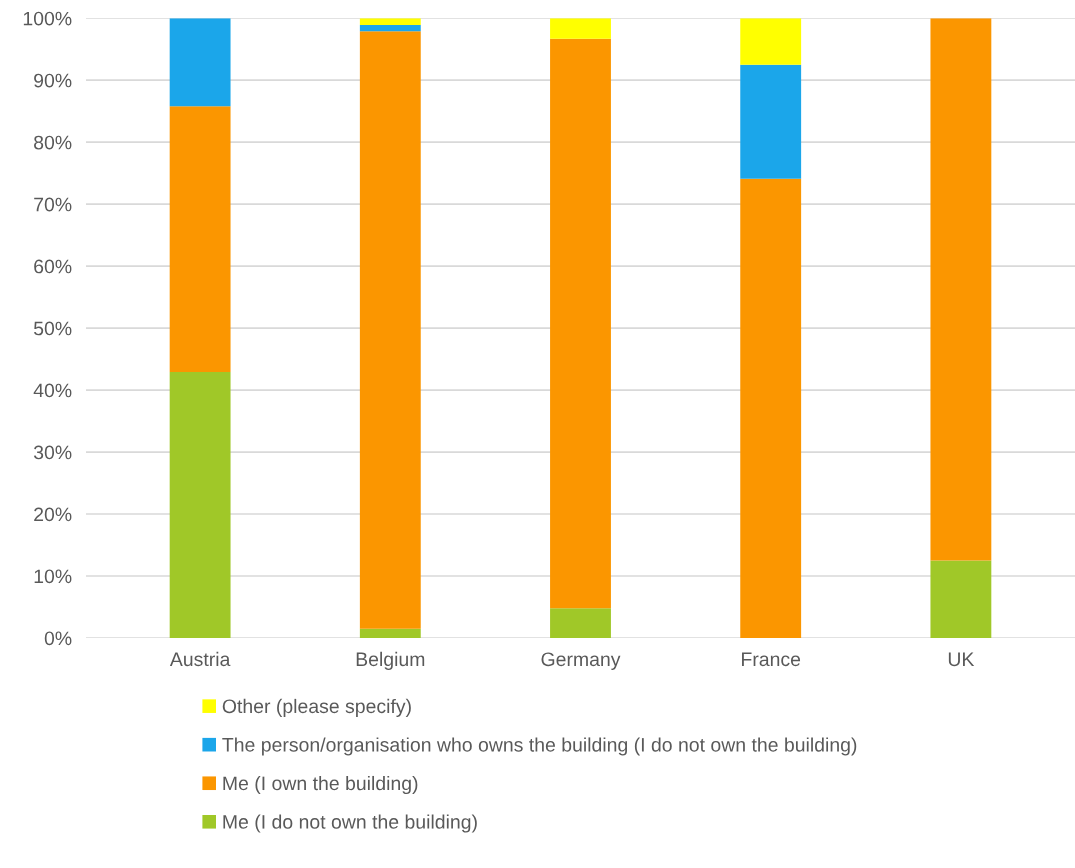 The image size is (1075, 868). I want to click on y-tick-label: 100%, so click(47, 18).